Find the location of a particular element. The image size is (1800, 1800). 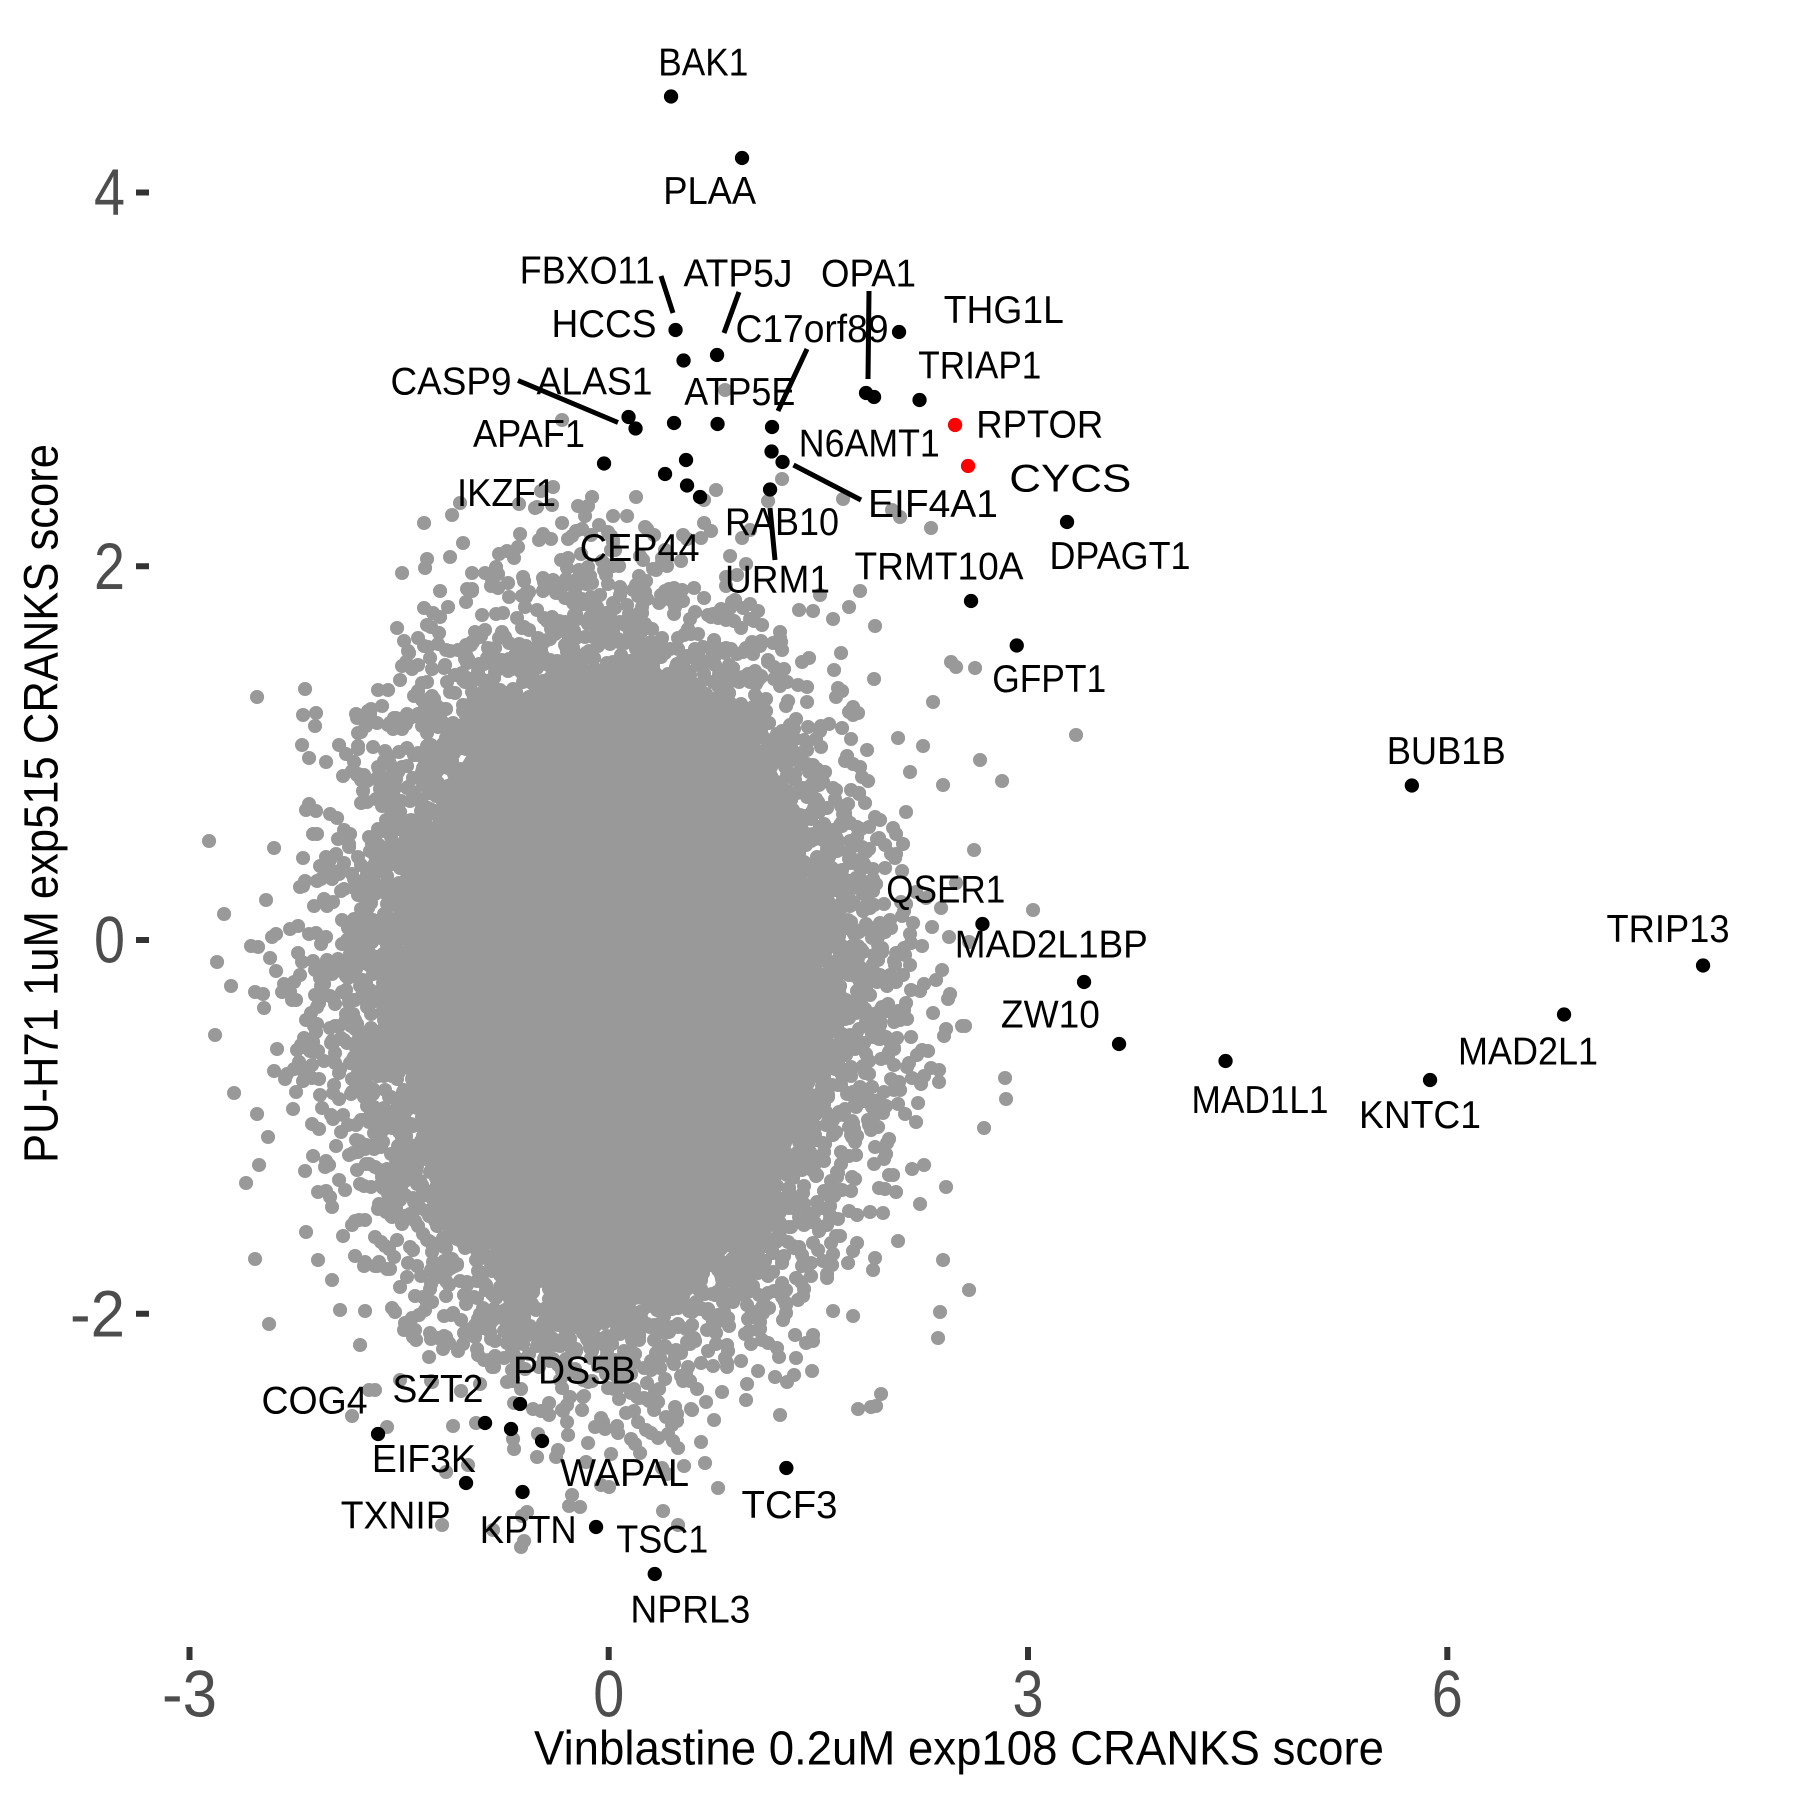

svg-text: PLAA is located at coordinates (709, 191).